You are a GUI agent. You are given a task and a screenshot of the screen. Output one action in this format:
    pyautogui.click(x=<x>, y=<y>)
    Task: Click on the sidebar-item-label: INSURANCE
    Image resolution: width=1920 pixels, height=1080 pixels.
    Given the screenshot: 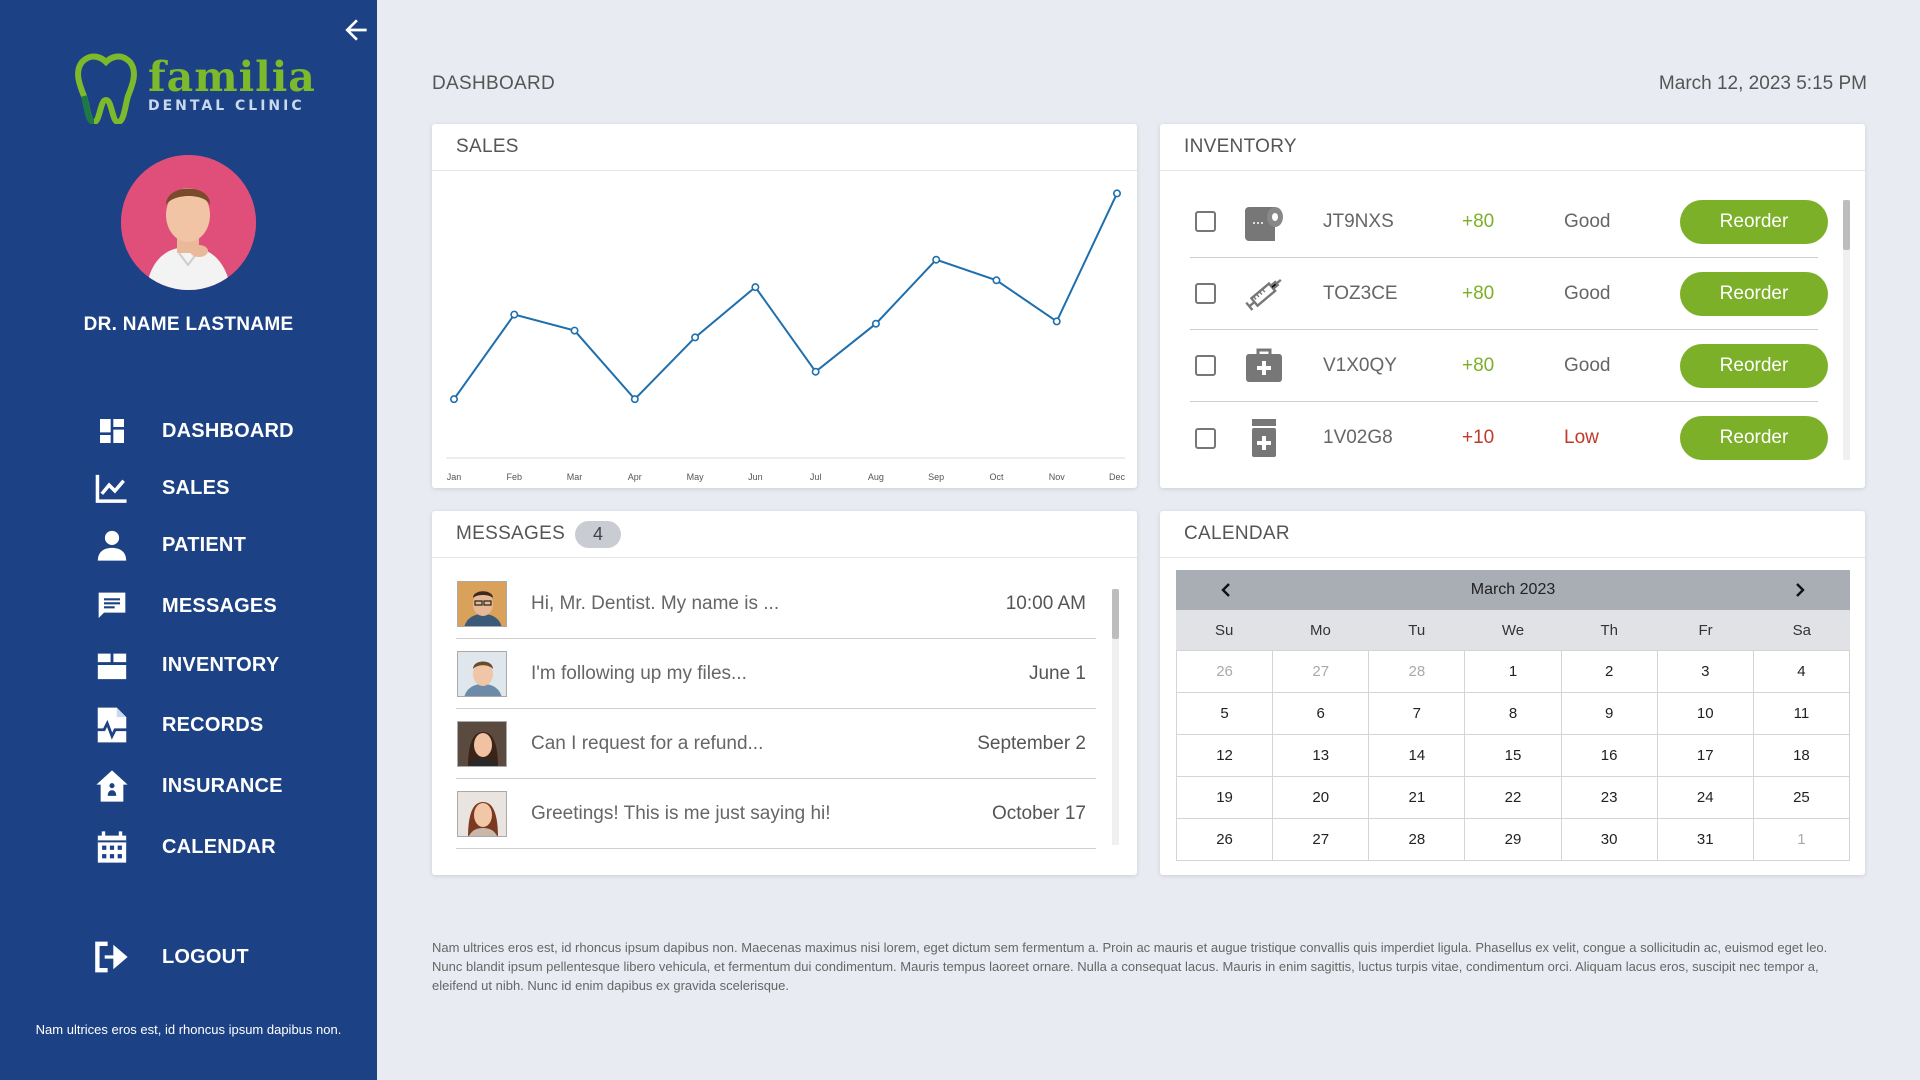 What is the action you would take?
    pyautogui.click(x=222, y=785)
    